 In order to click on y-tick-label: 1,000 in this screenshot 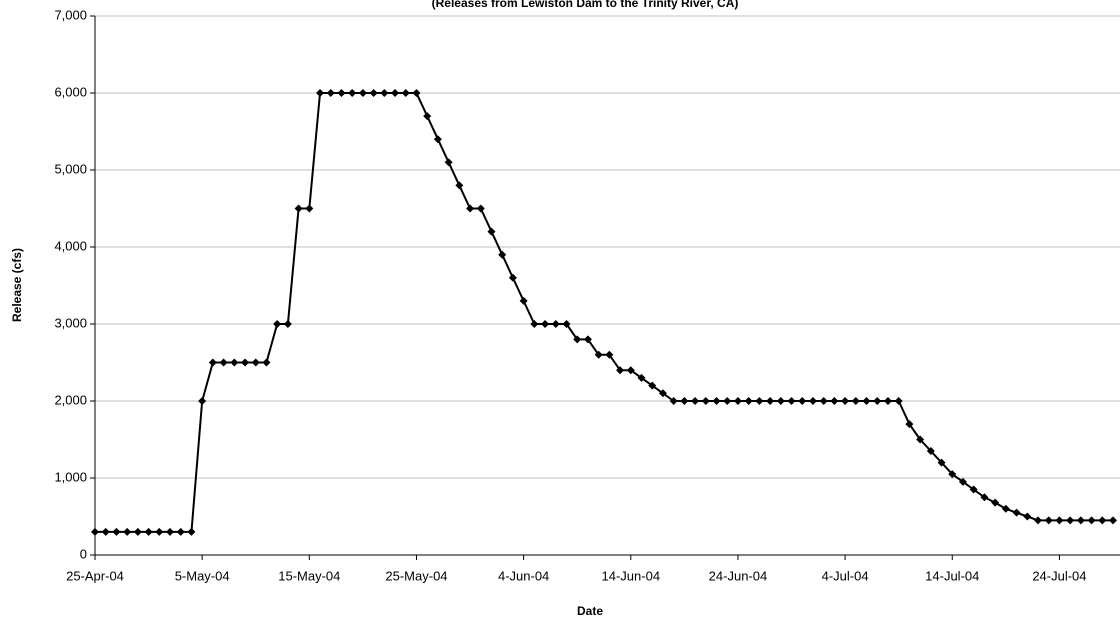, I will do `click(70, 476)`.